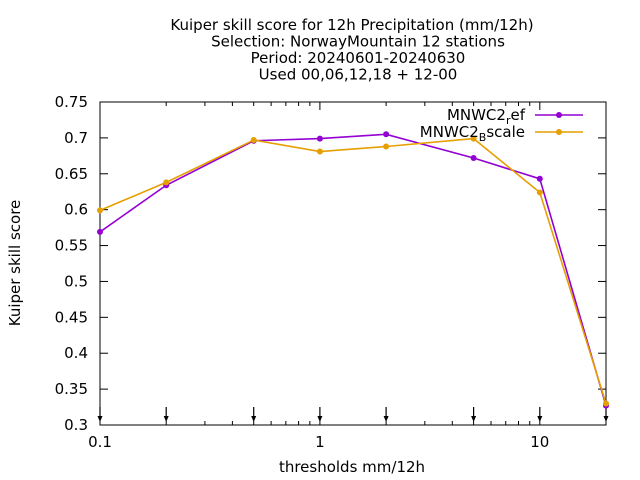 This screenshot has width=640, height=480. What do you see at coordinates (353, 414) in the screenshot?
I see `threshold-arrows` at bounding box center [353, 414].